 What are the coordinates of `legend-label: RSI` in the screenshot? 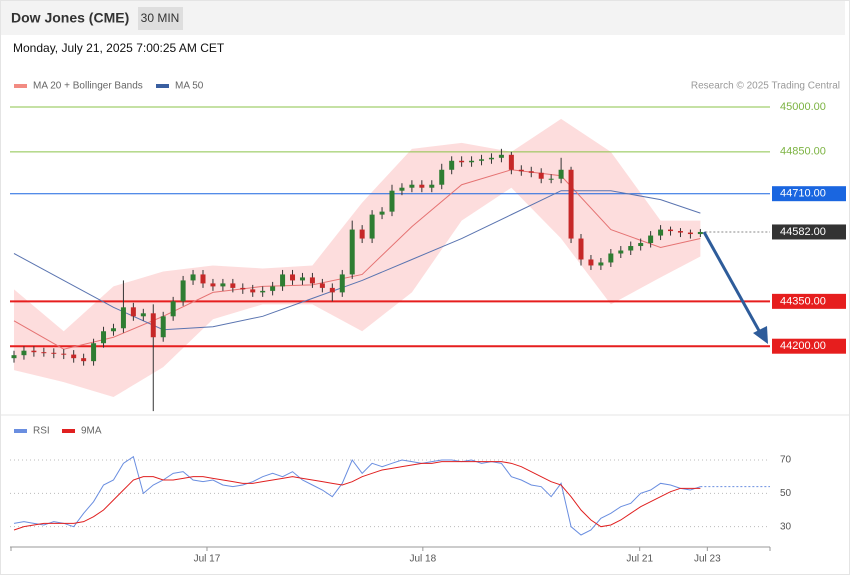 It's located at (41, 431).